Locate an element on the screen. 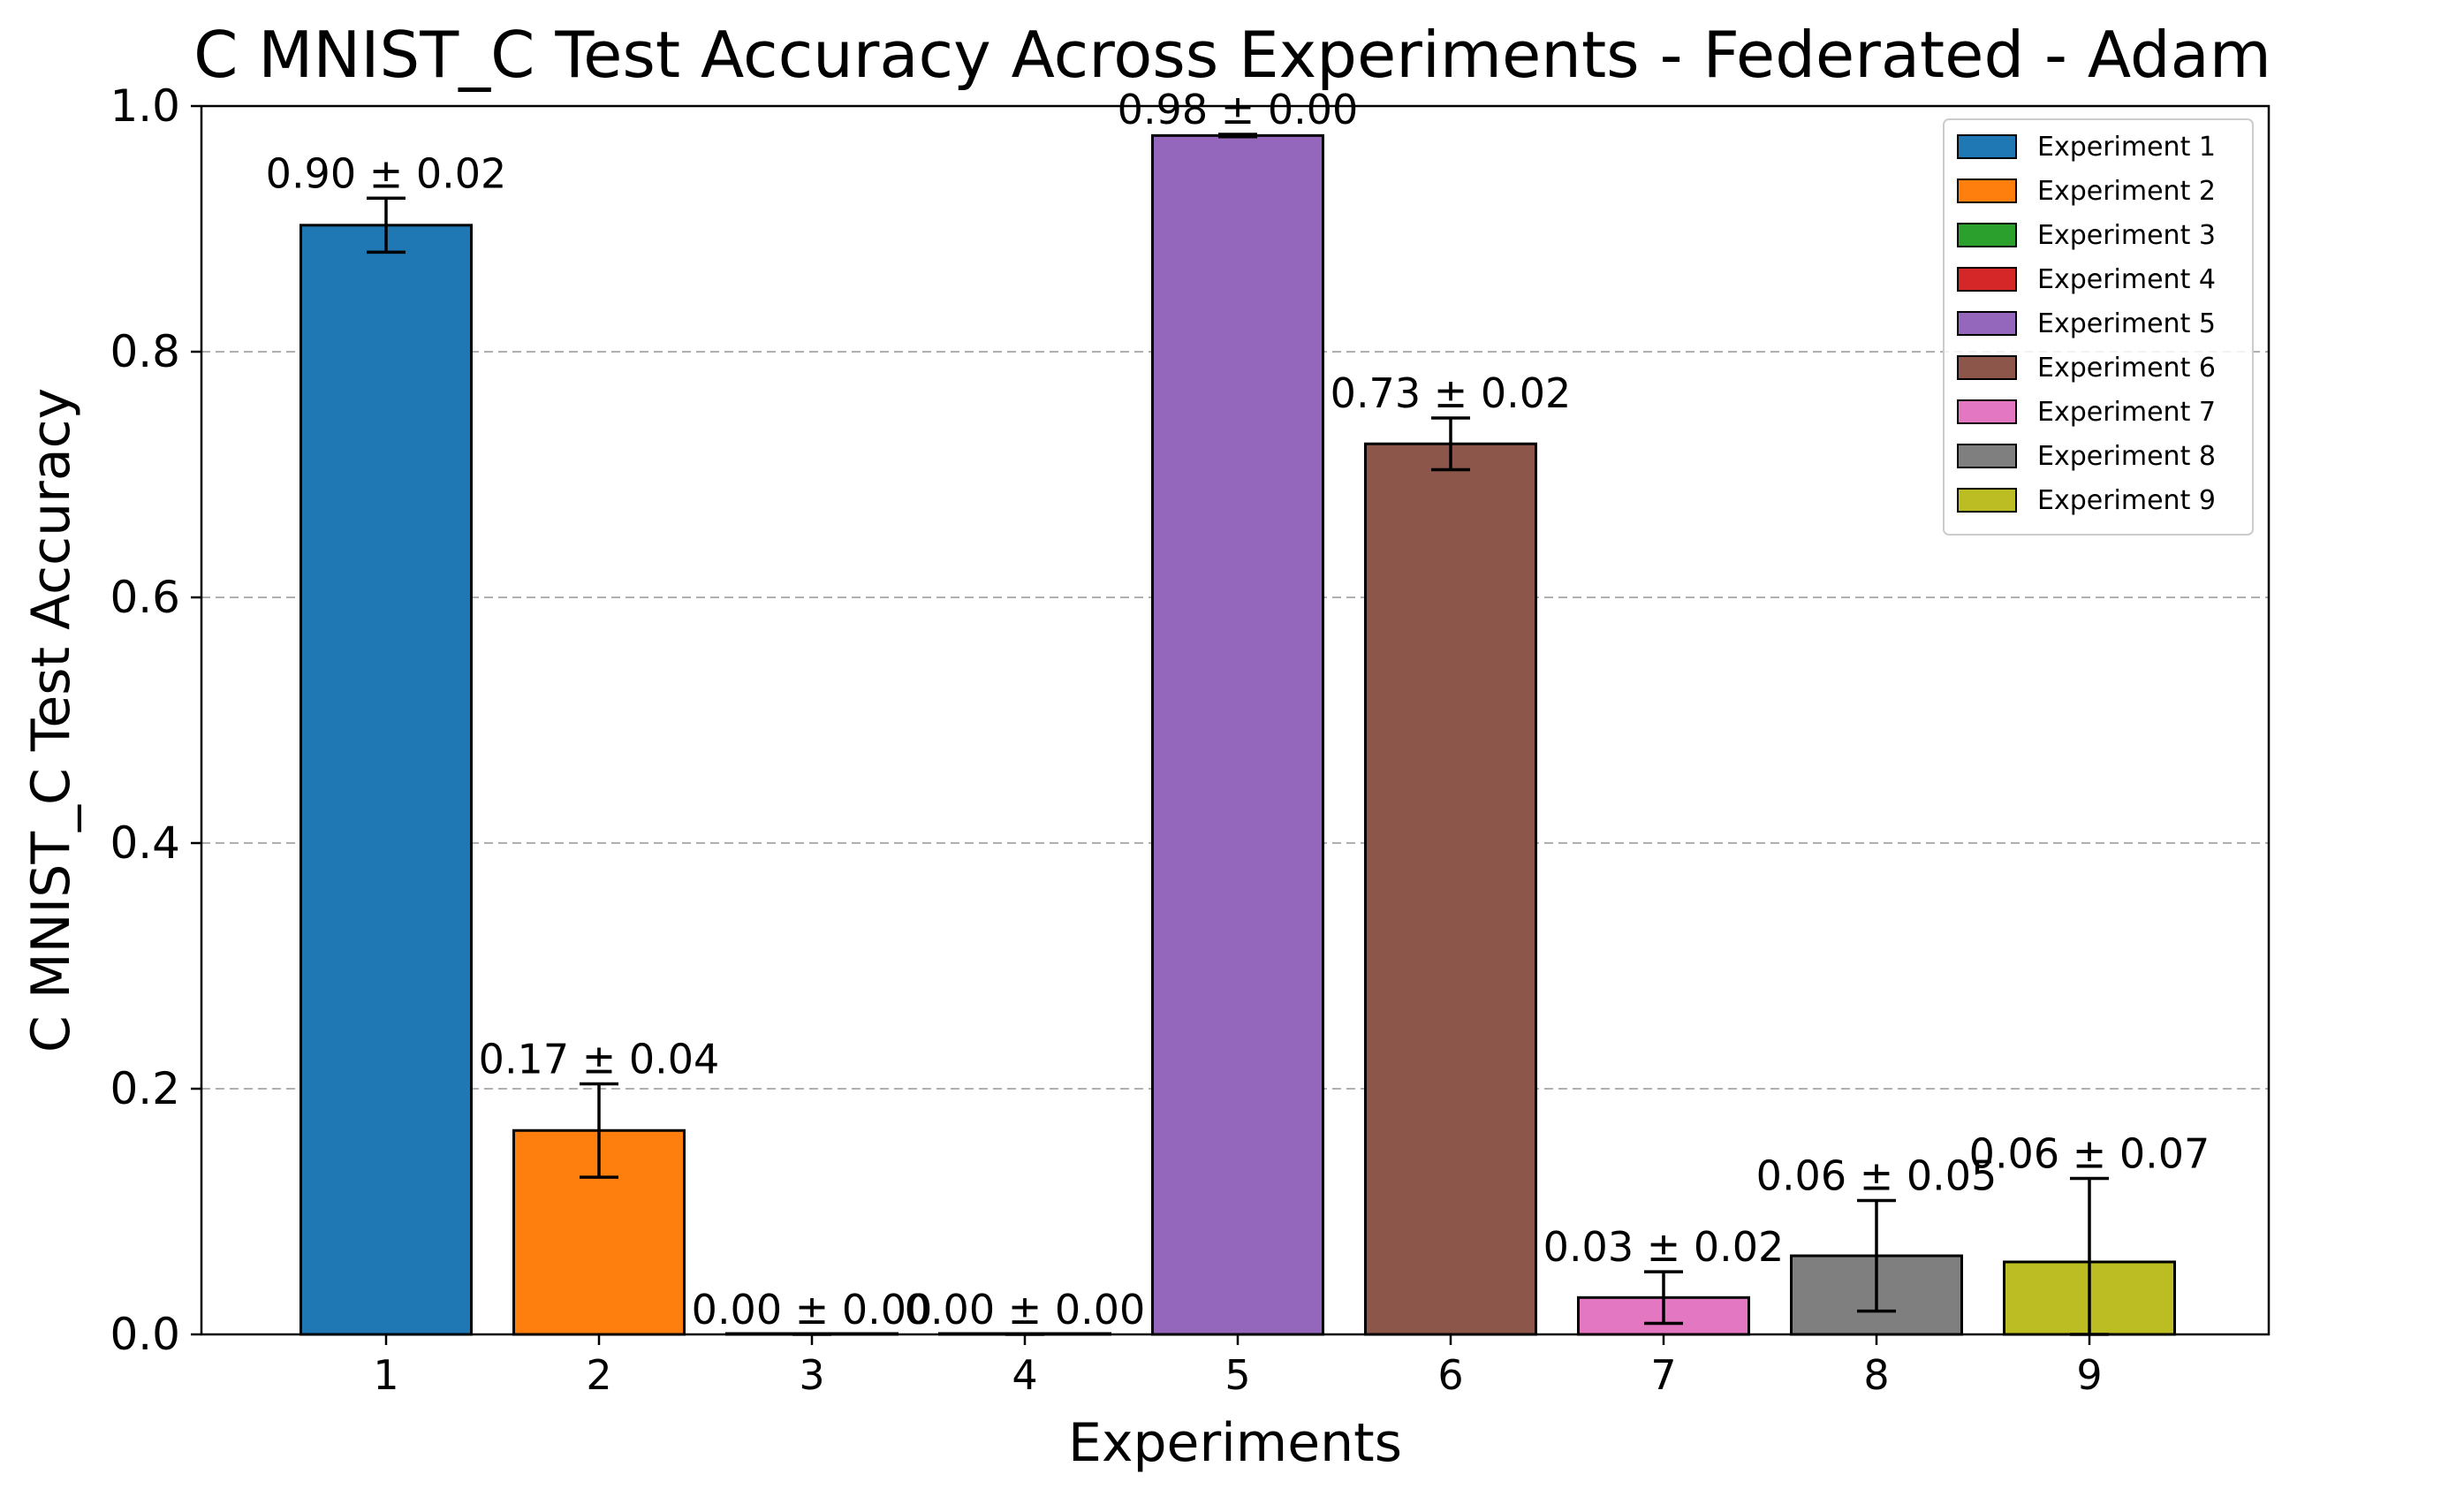 This screenshot has width=2464, height=1497. bar-value-label: 0.03 ± 0.02 is located at coordinates (1664, 1247).